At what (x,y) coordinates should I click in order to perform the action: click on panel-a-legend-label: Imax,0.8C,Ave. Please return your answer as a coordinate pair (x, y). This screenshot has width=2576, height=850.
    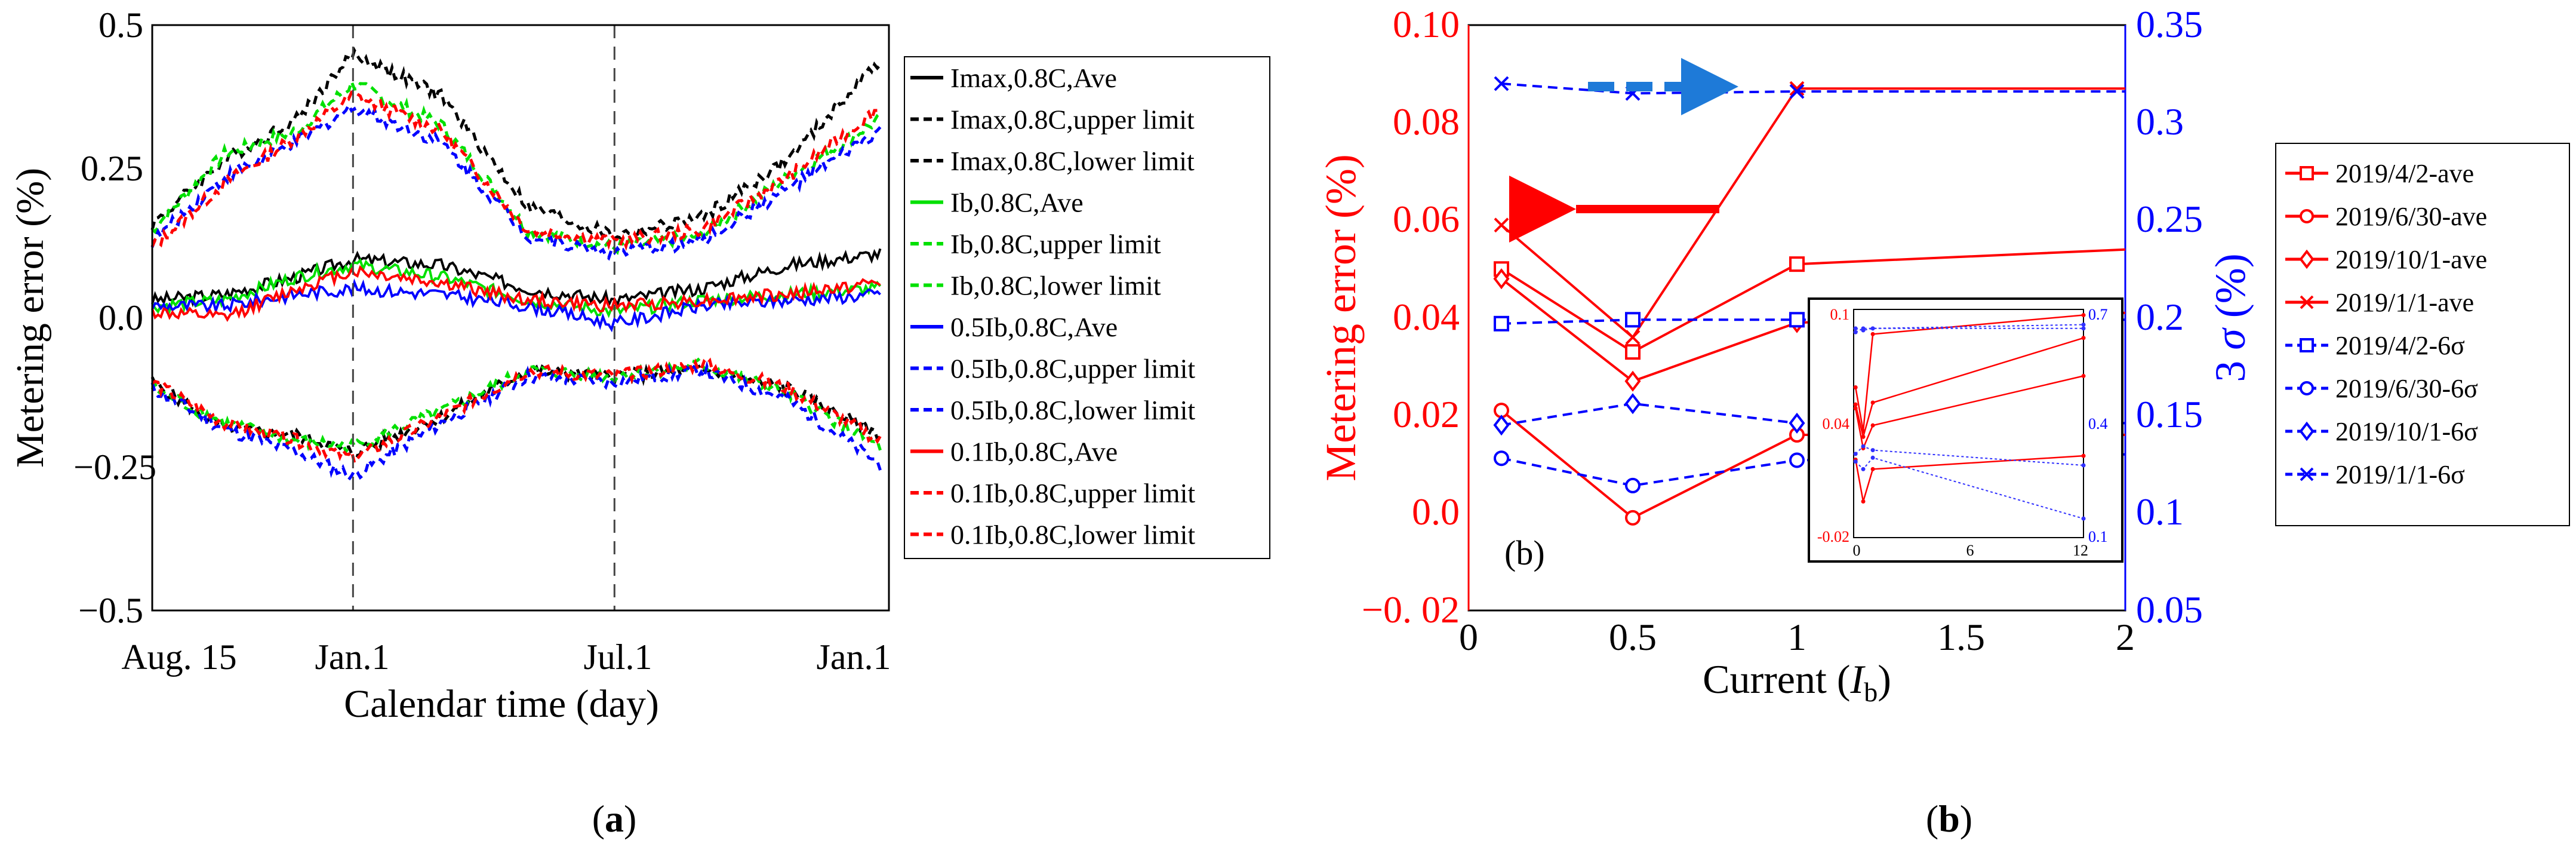
    Looking at the image, I should click on (1033, 78).